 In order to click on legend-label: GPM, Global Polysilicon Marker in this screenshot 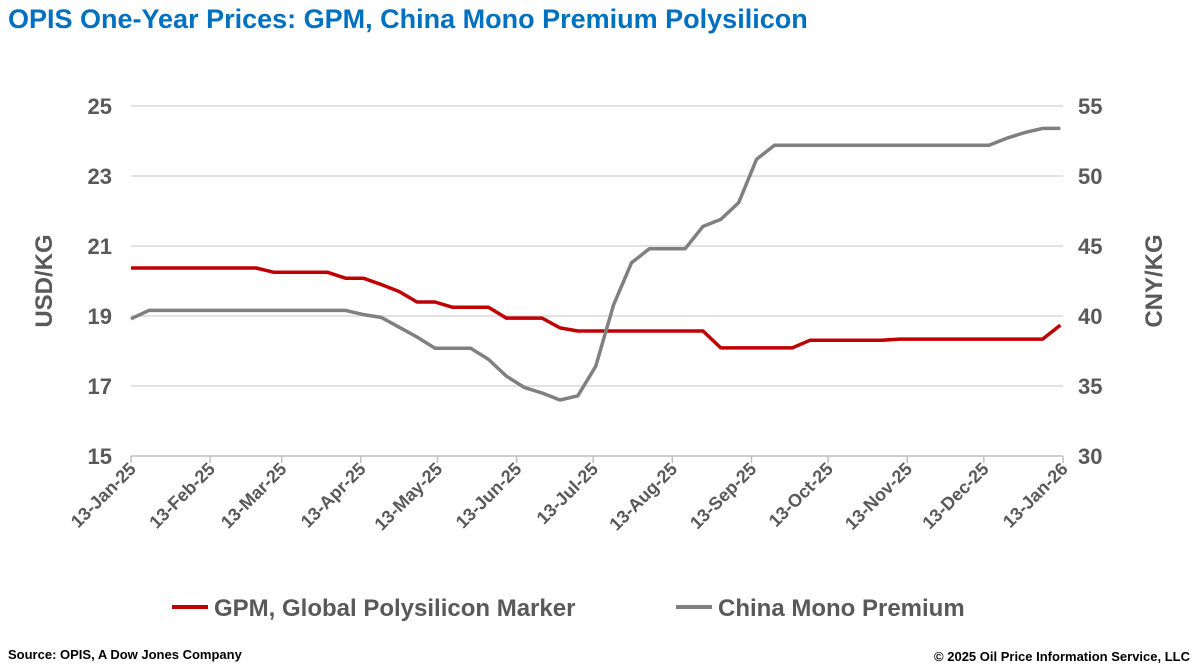, I will do `click(394, 608)`.